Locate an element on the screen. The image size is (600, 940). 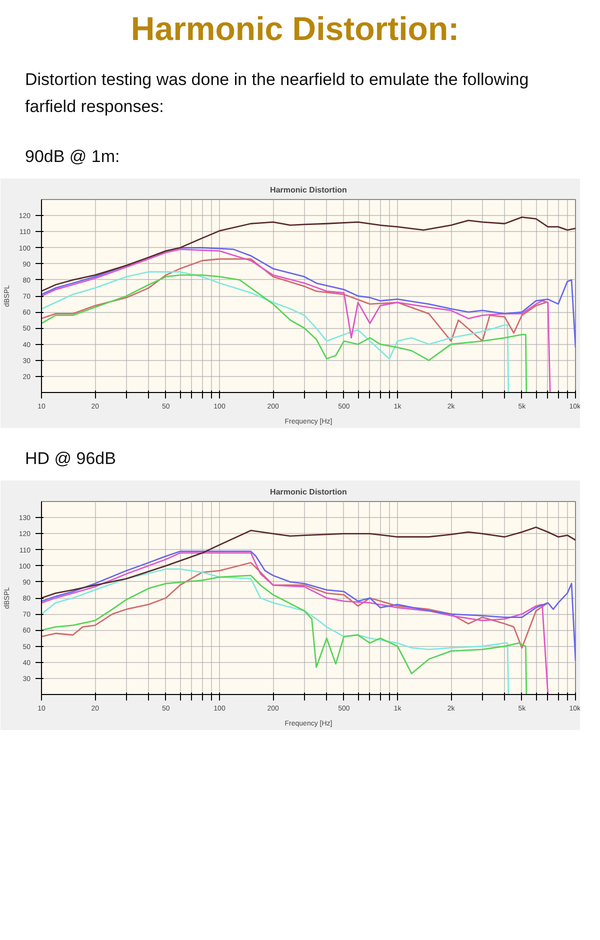
text: Harmonic Distortion: is located at coordinates (295, 29).